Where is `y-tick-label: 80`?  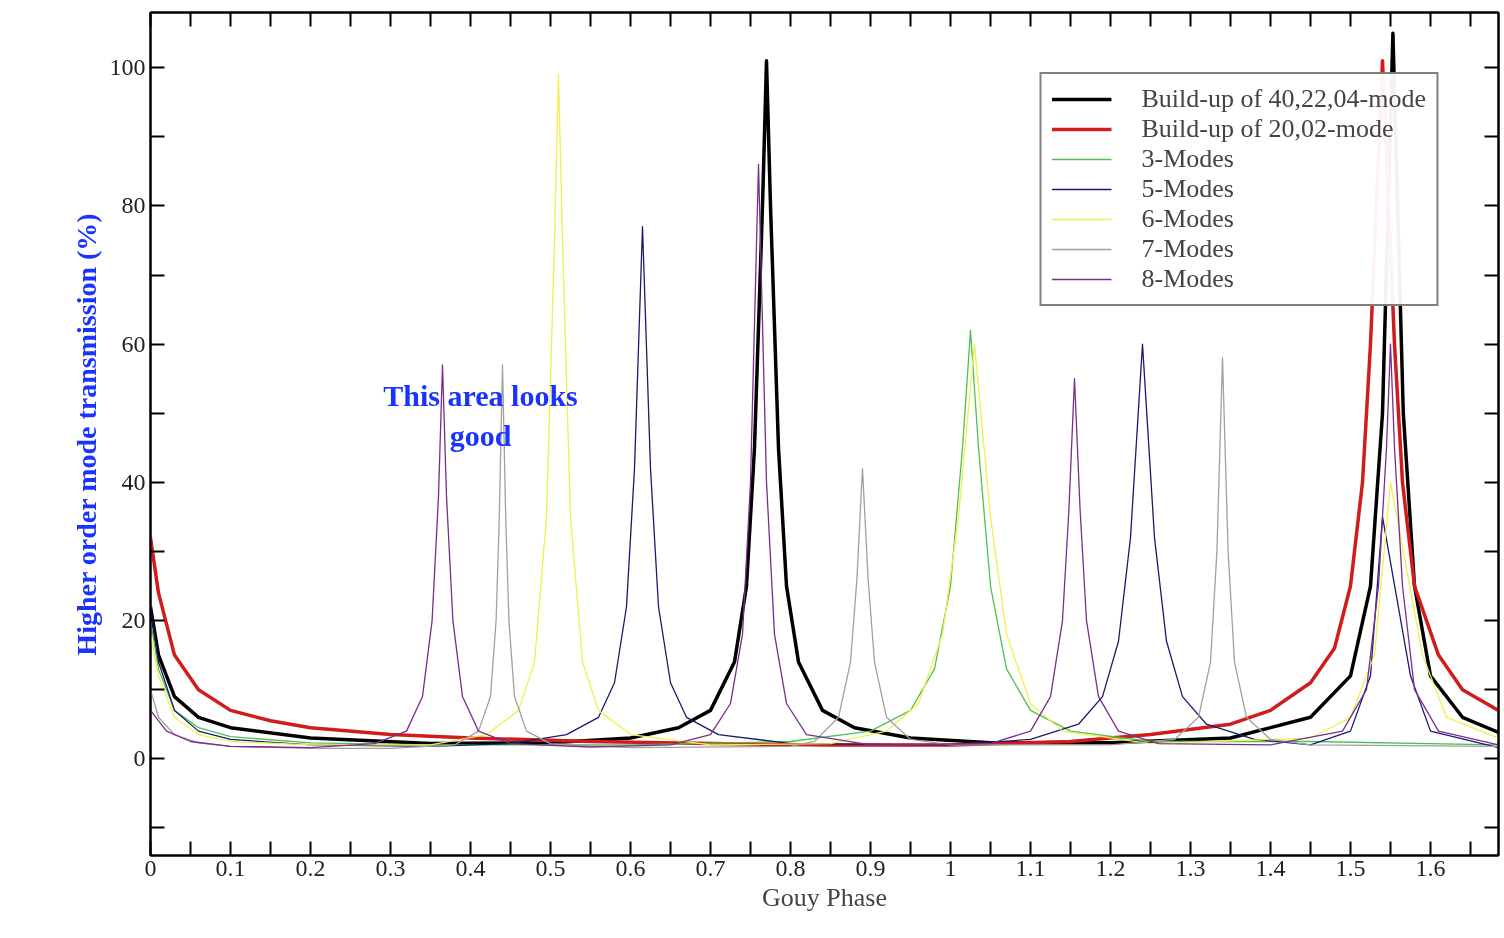
y-tick-label: 80 is located at coordinates (133, 205).